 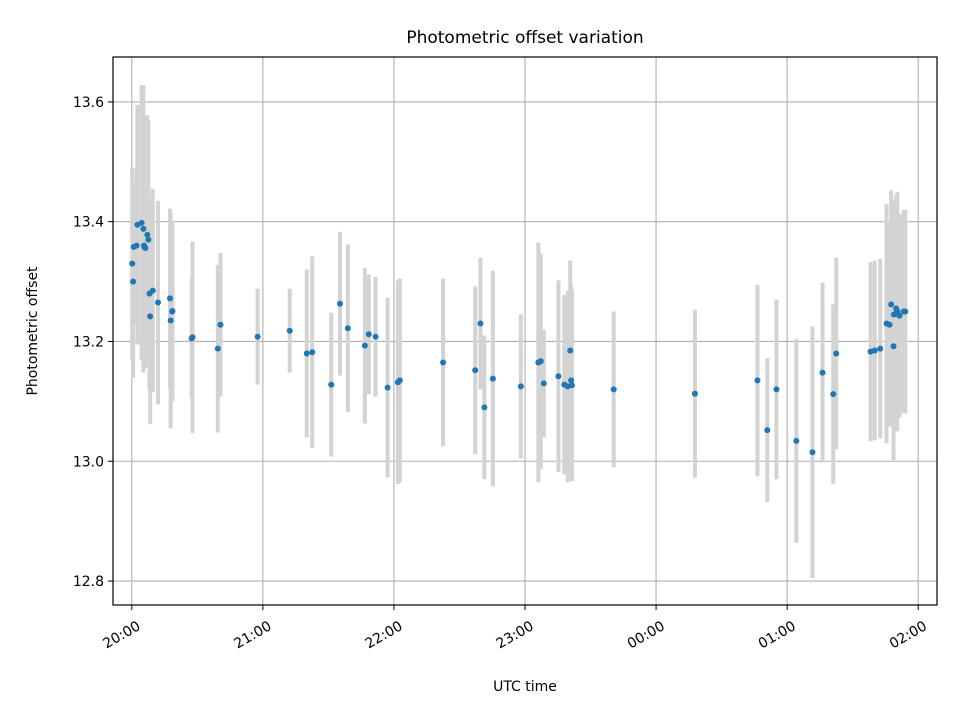 What do you see at coordinates (908, 635) in the screenshot?
I see `x-tick-label: 02:00` at bounding box center [908, 635].